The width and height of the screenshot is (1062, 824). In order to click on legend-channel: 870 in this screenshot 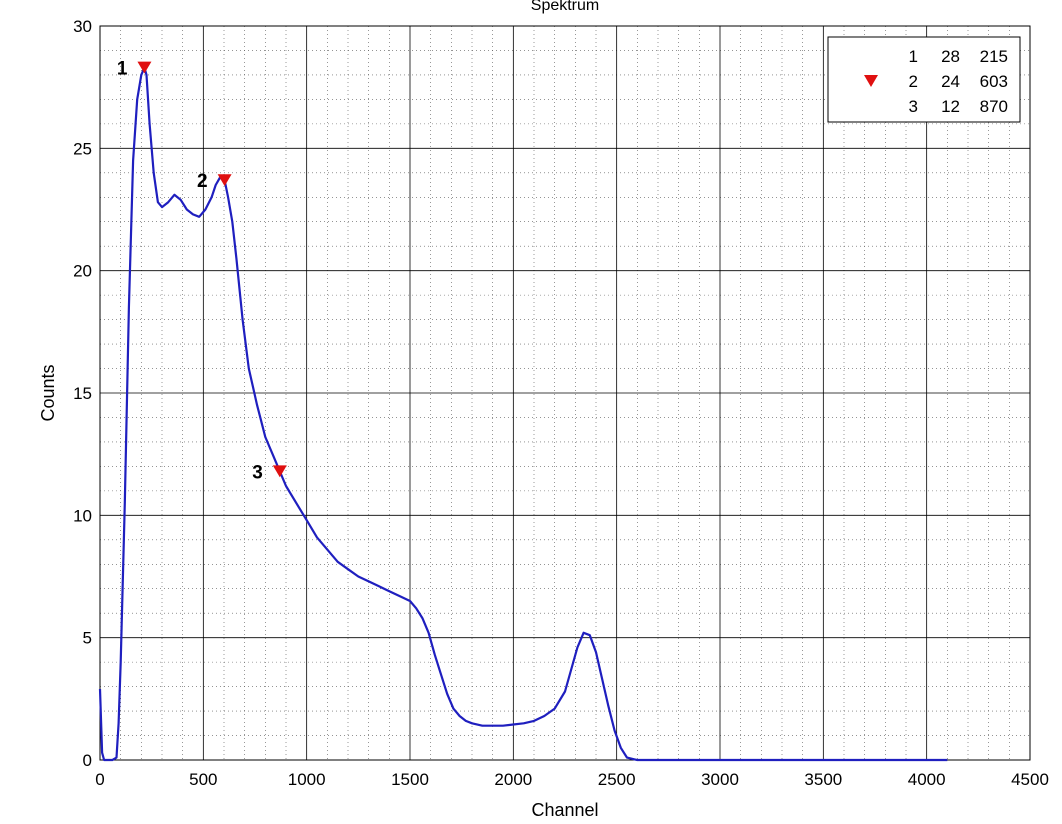, I will do `click(994, 106)`.